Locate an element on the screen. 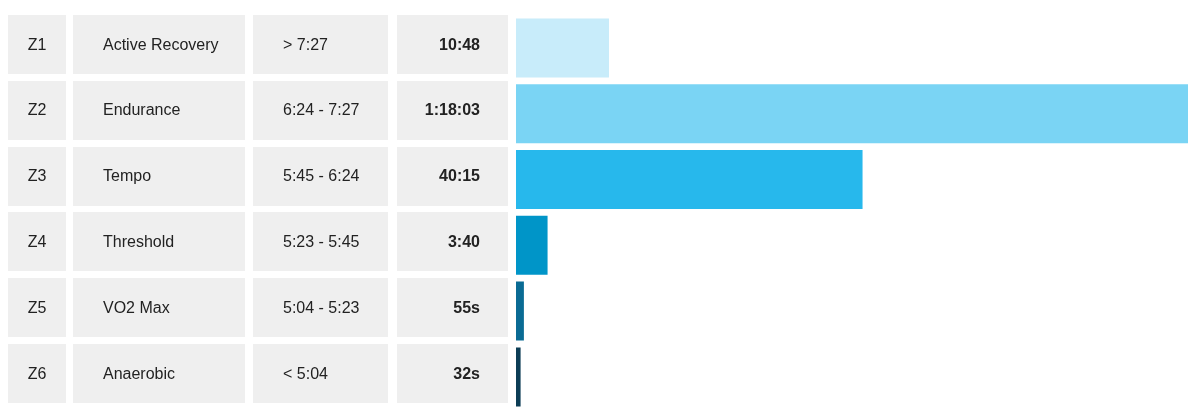  y-tick-label: Z2 is located at coordinates (37, 110).